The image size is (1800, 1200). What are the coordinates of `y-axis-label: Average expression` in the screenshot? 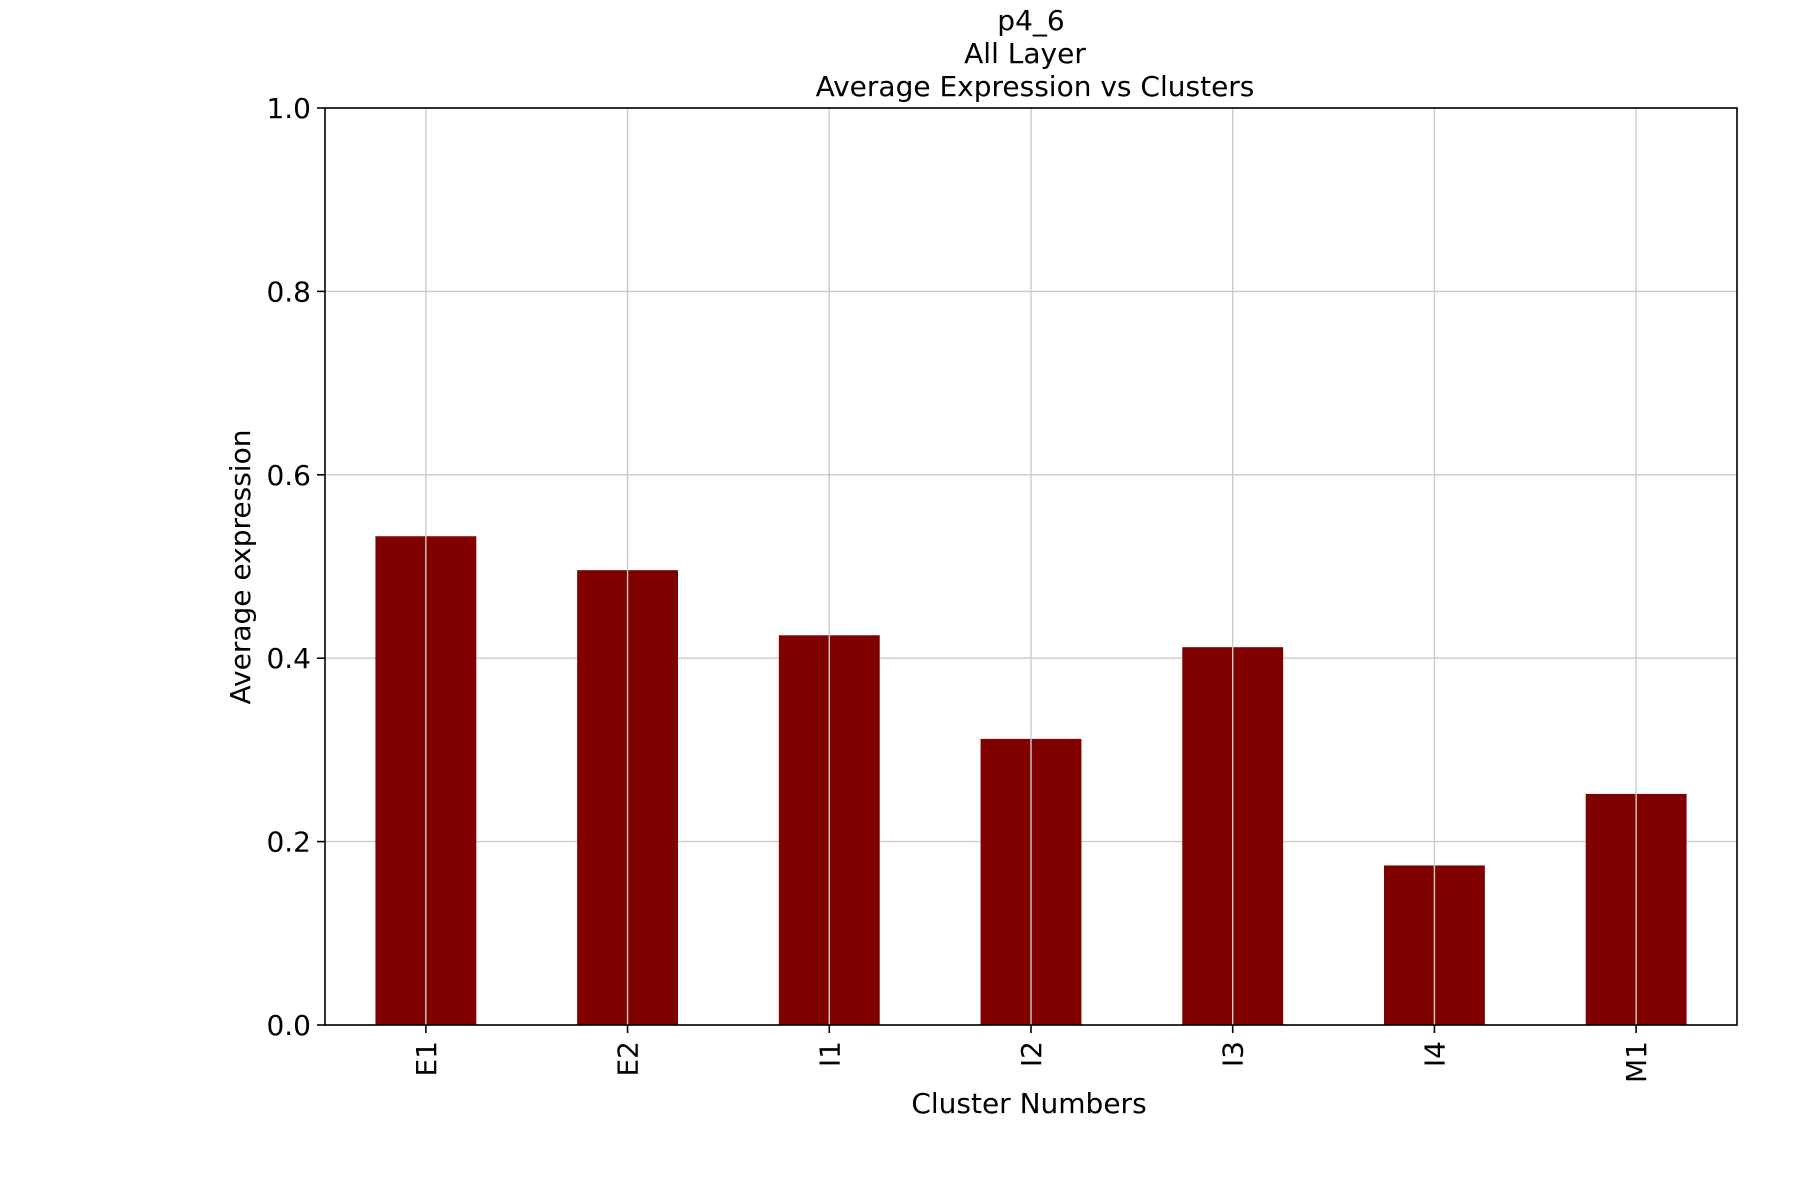 It's located at (240, 567).